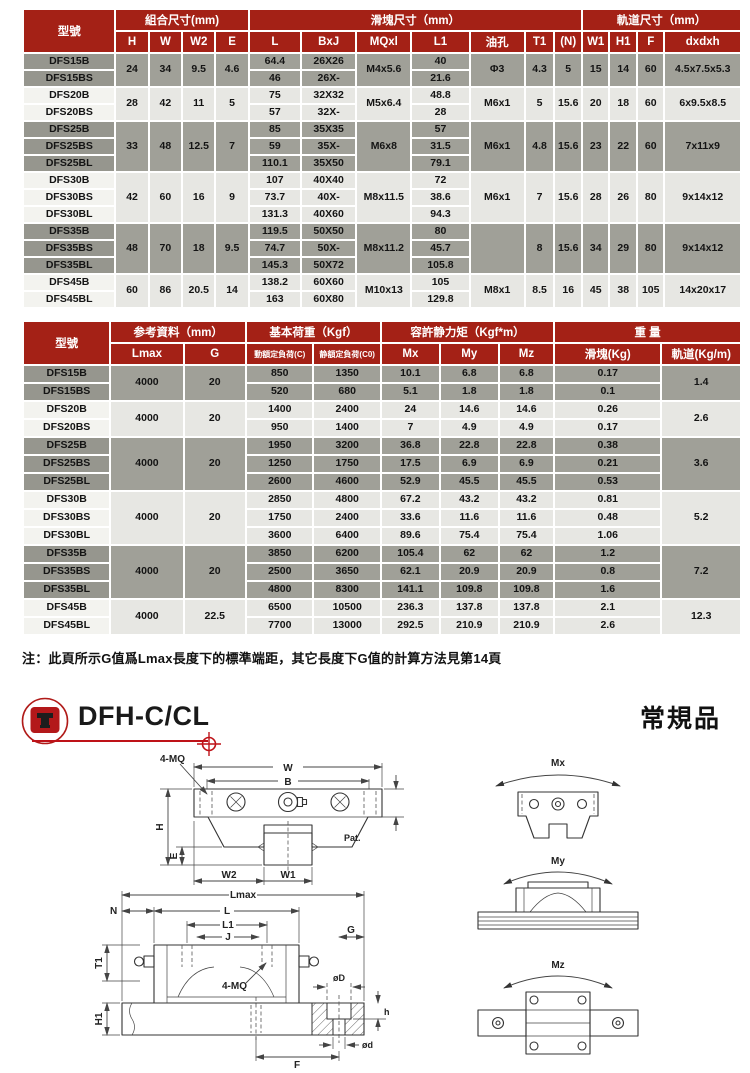  What do you see at coordinates (280, 500) in the screenshot?
I see `value-cell: 2850` at bounding box center [280, 500].